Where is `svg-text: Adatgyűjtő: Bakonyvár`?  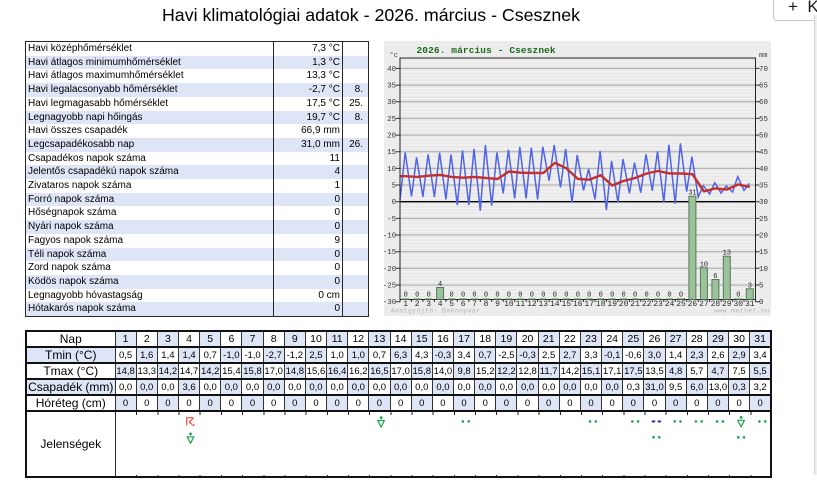 svg-text: Adatgyűjtő: Bakonyvár is located at coordinates (434, 311).